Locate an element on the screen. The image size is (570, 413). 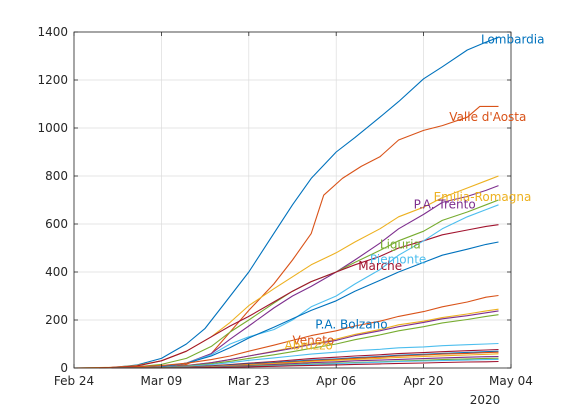
y-tick-label: 1200 is located at coordinates (52, 80).